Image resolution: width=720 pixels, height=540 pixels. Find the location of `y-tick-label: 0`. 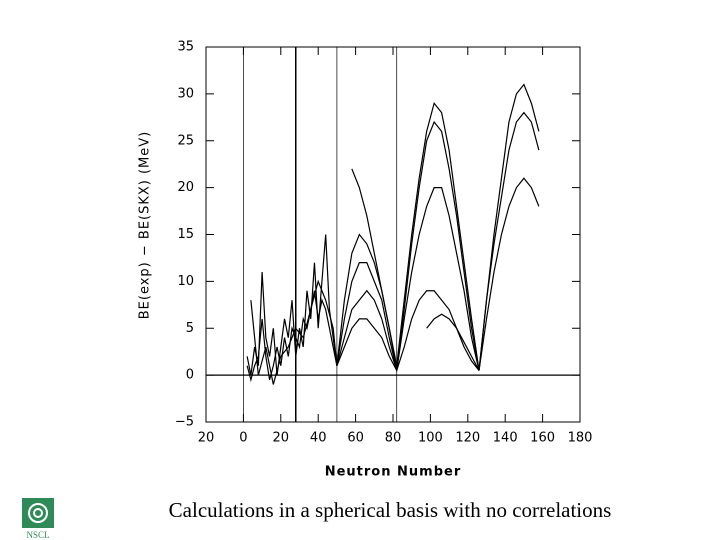

y-tick-label: 0 is located at coordinates (190, 375).